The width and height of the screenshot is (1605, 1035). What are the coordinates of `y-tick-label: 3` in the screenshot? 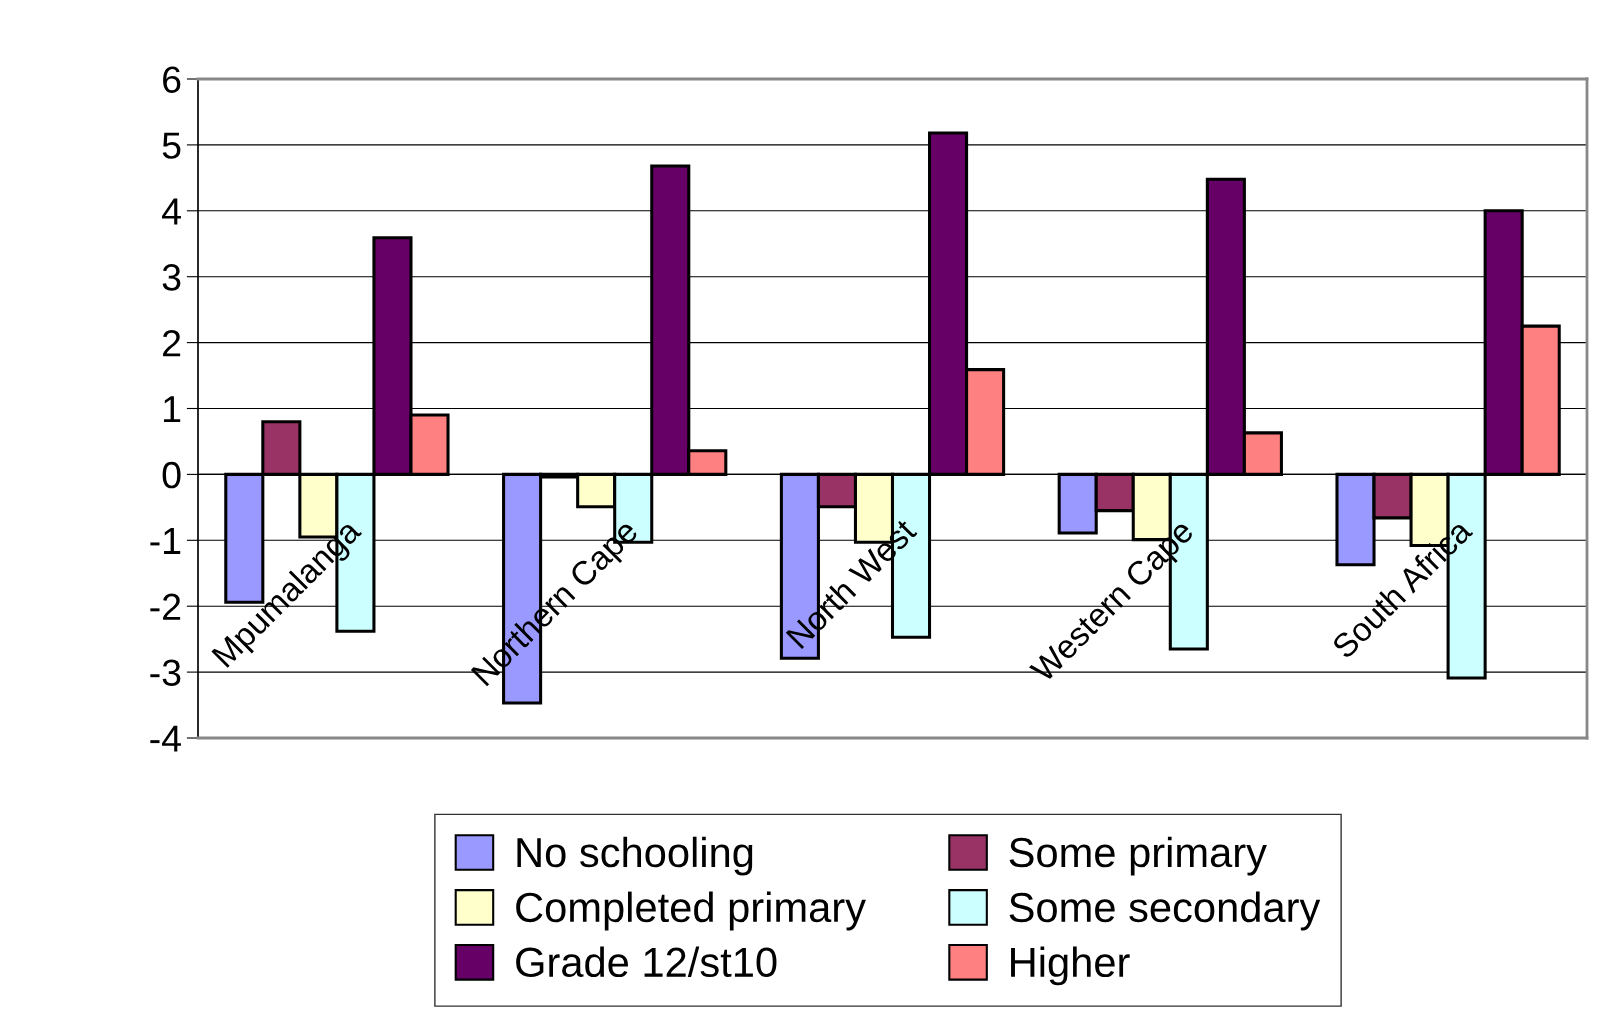 It's located at (171, 277).